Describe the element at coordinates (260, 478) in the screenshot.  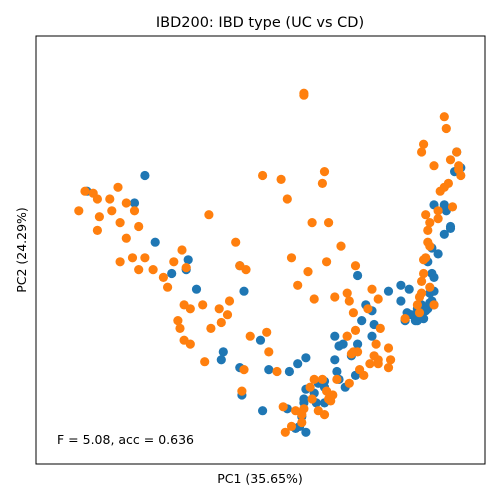
I see `x-axis-label: PC1 (35.65%)` at that location.